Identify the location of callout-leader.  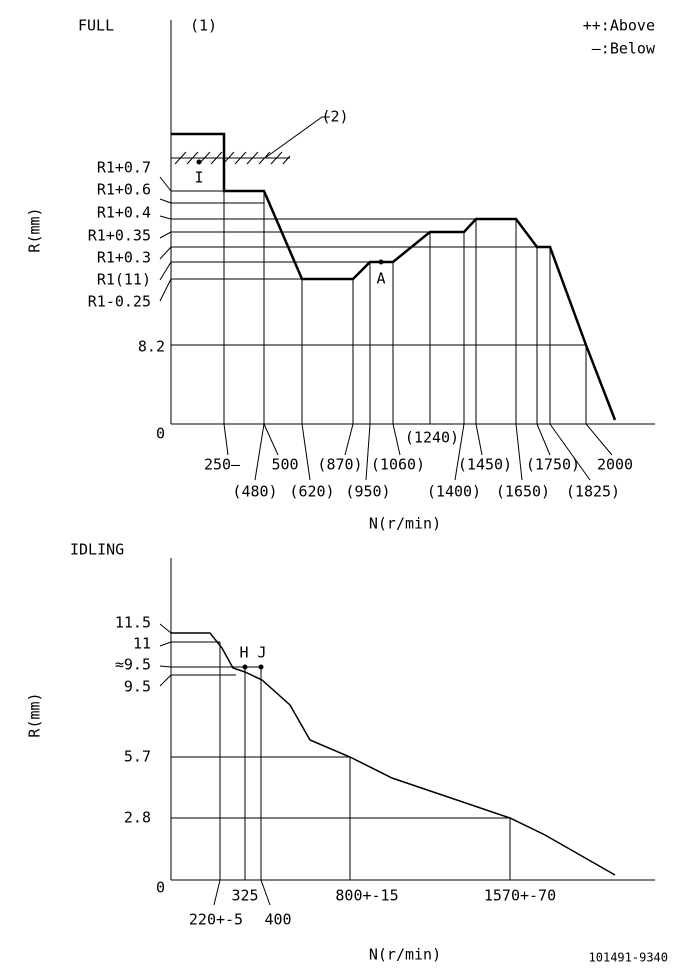
(297, 137).